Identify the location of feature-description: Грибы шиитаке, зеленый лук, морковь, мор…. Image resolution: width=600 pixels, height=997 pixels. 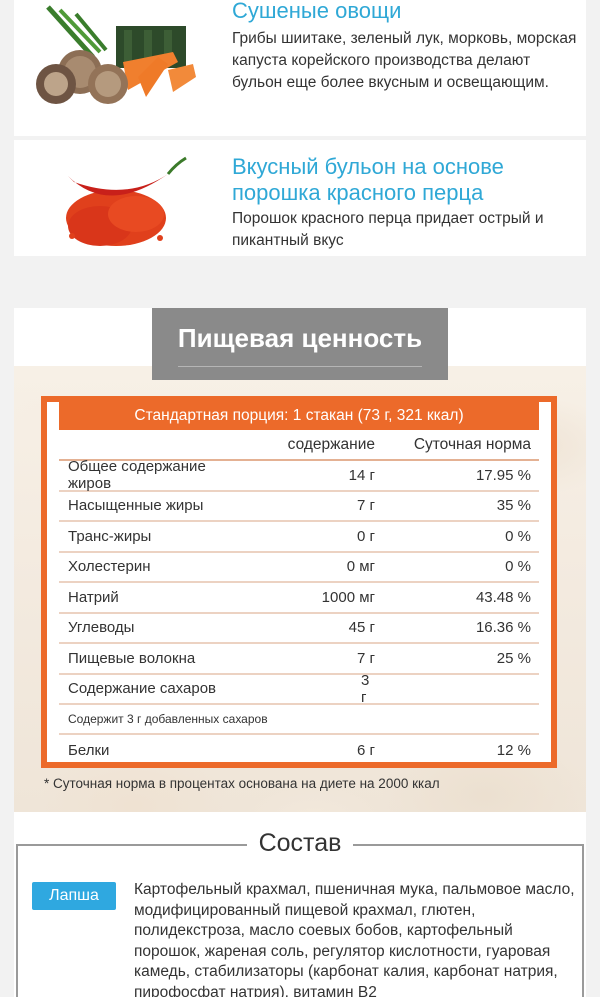
(404, 60).